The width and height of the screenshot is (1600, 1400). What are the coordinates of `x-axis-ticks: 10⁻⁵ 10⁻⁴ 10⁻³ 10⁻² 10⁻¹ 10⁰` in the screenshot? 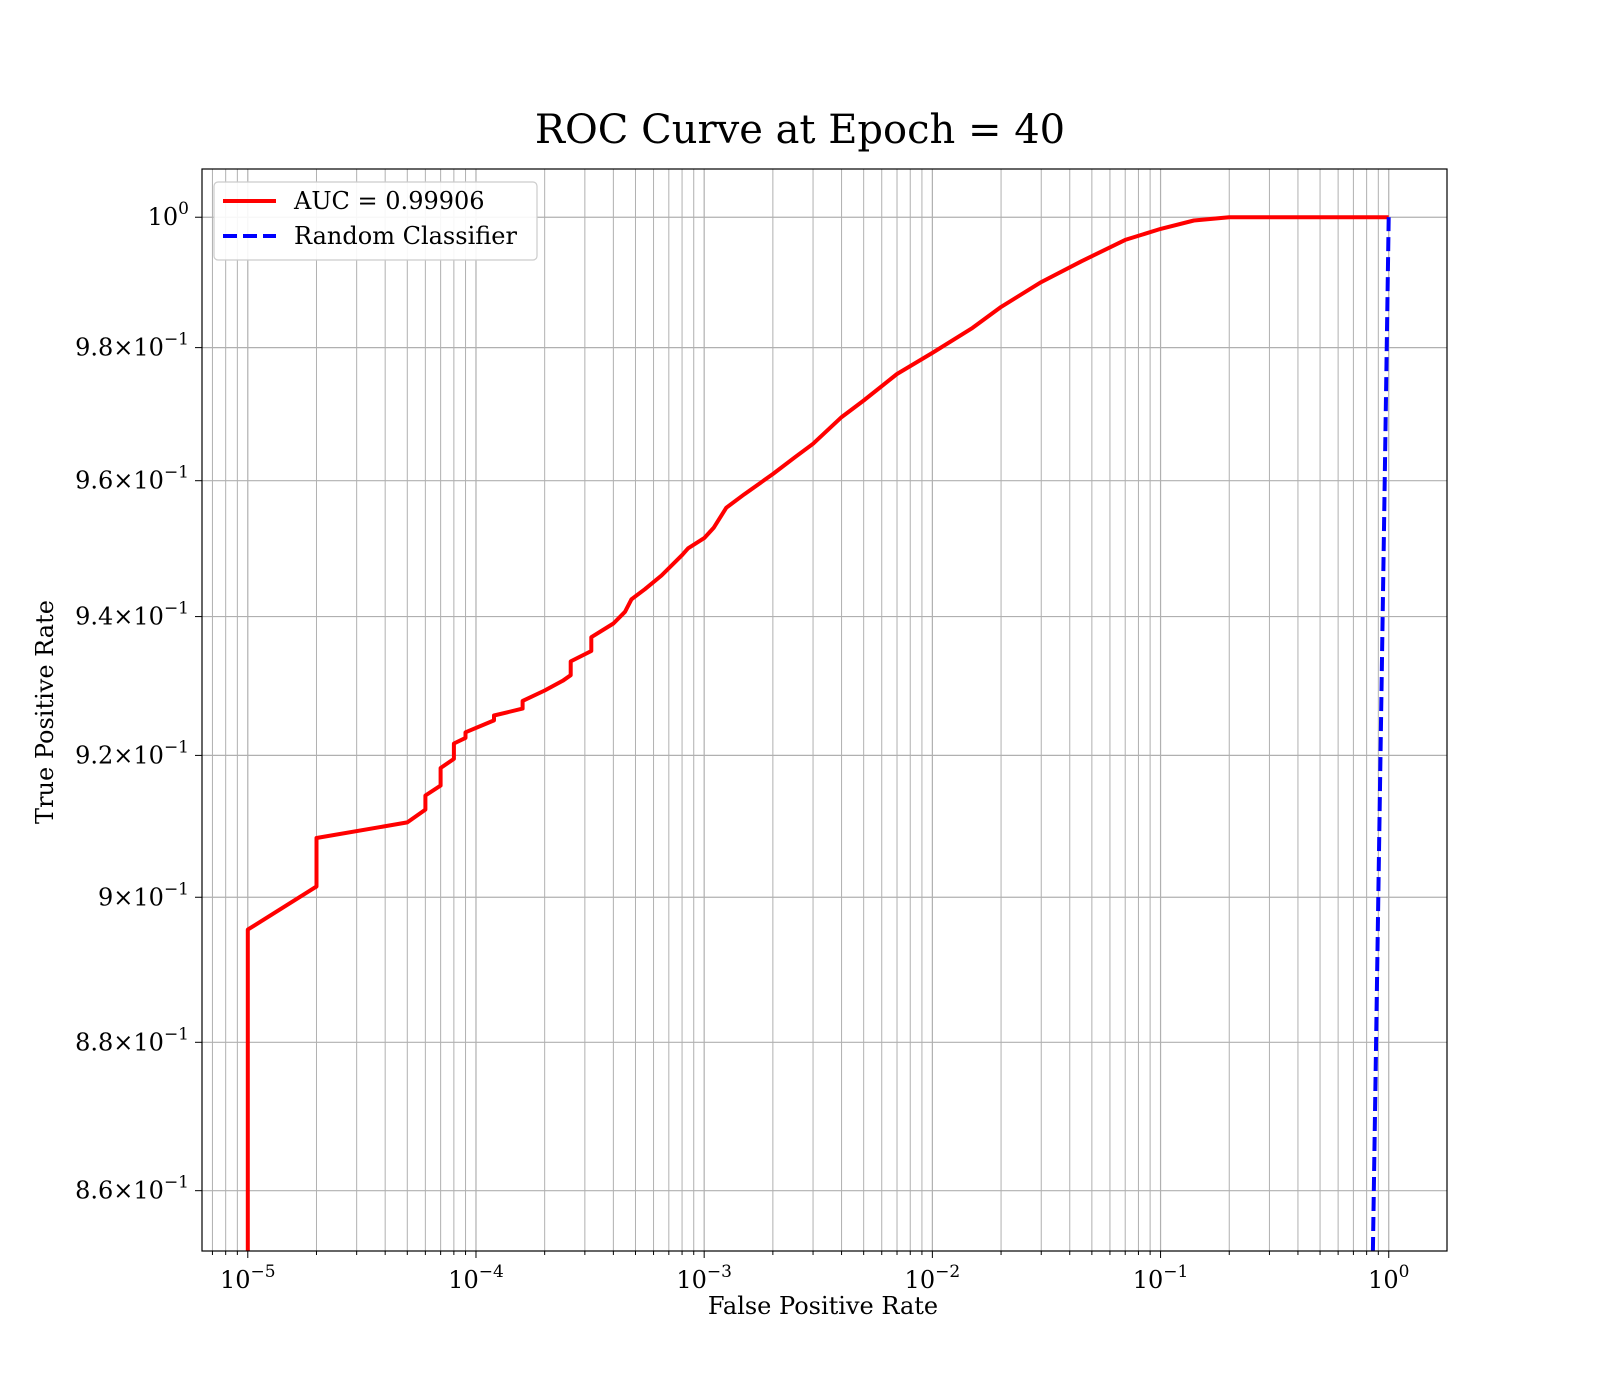 It's located at (814, 1278).